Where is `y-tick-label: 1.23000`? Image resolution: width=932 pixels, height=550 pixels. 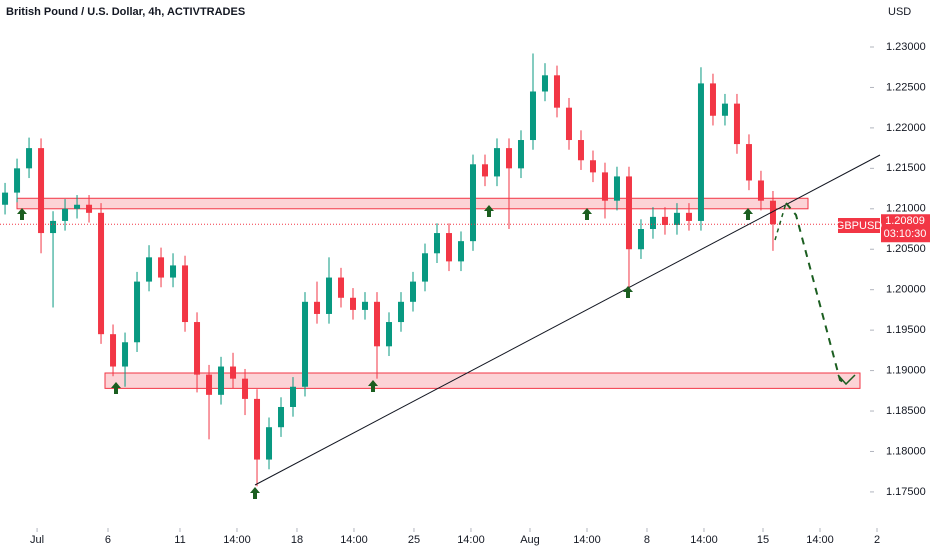 y-tick-label: 1.23000 is located at coordinates (906, 47).